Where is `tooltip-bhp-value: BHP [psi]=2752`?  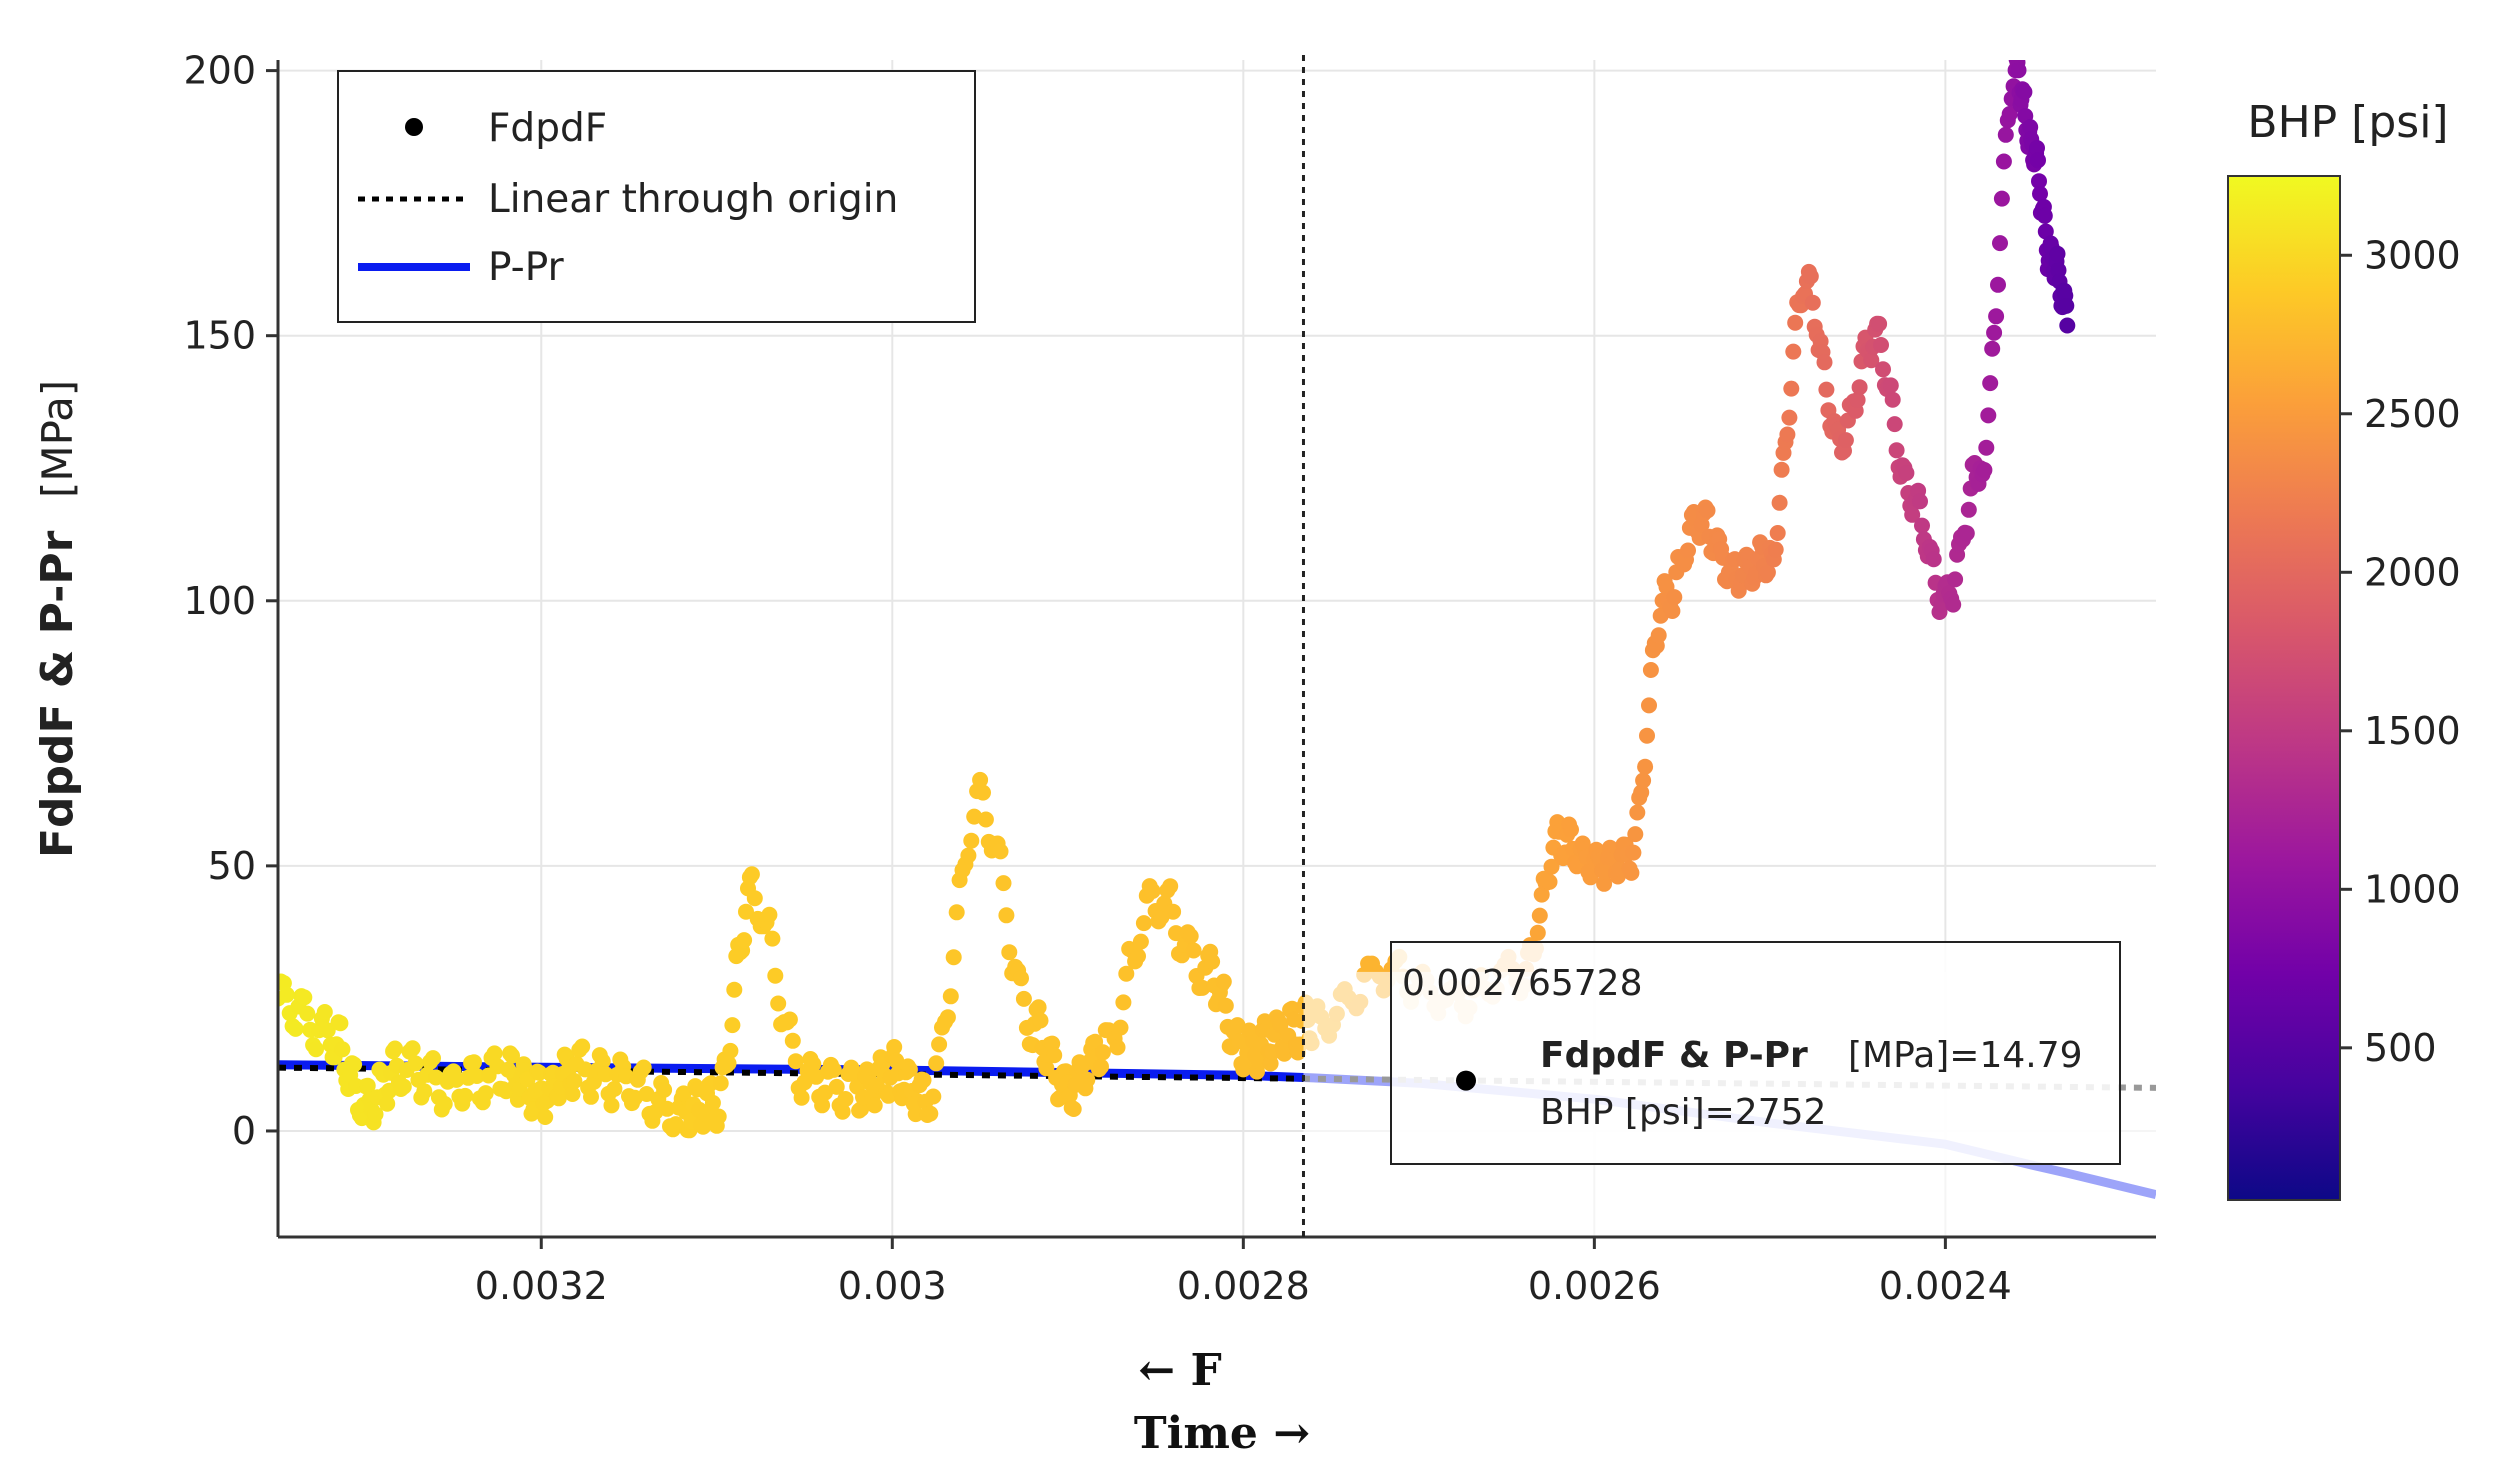 tooltip-bhp-value: BHP [psi]=2752 is located at coordinates (1683, 1112).